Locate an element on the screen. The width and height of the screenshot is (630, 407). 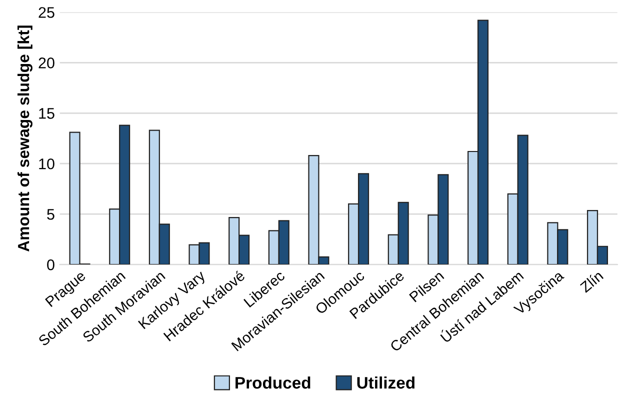
y-tick-label: 25 is located at coordinates (46, 12).